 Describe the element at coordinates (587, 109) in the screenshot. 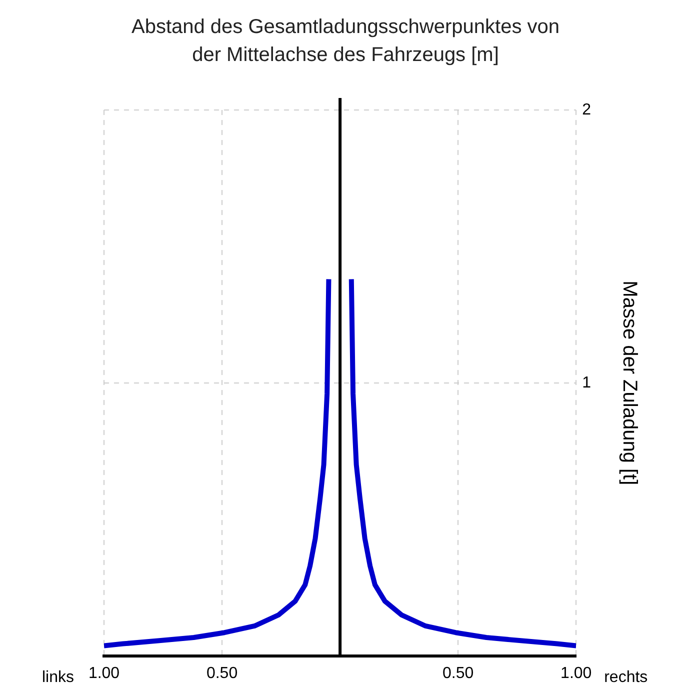

I see `y-tick-label: 2` at that location.